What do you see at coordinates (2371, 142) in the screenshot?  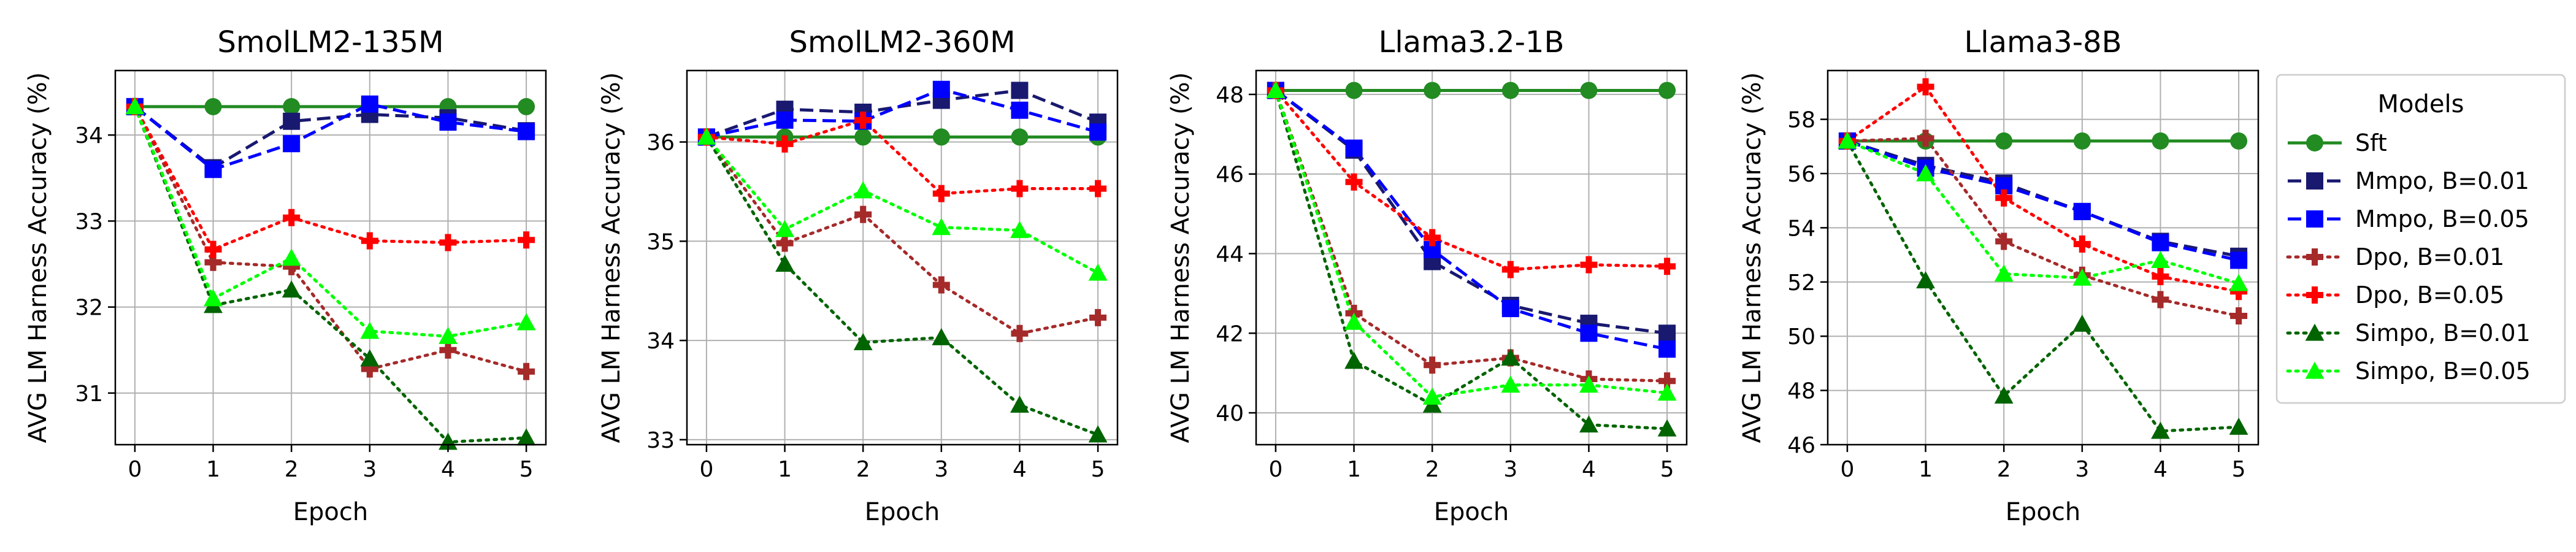 I see `legend-label: Sft` at bounding box center [2371, 142].